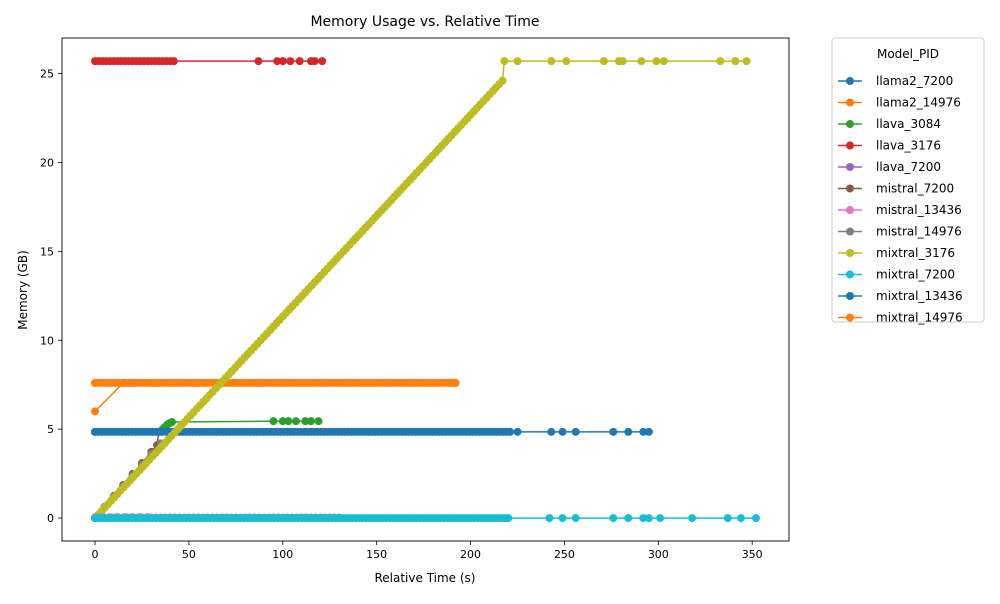 The height and width of the screenshot is (604, 1000). What do you see at coordinates (915, 189) in the screenshot?
I see `legend-label: mistral_7200` at bounding box center [915, 189].